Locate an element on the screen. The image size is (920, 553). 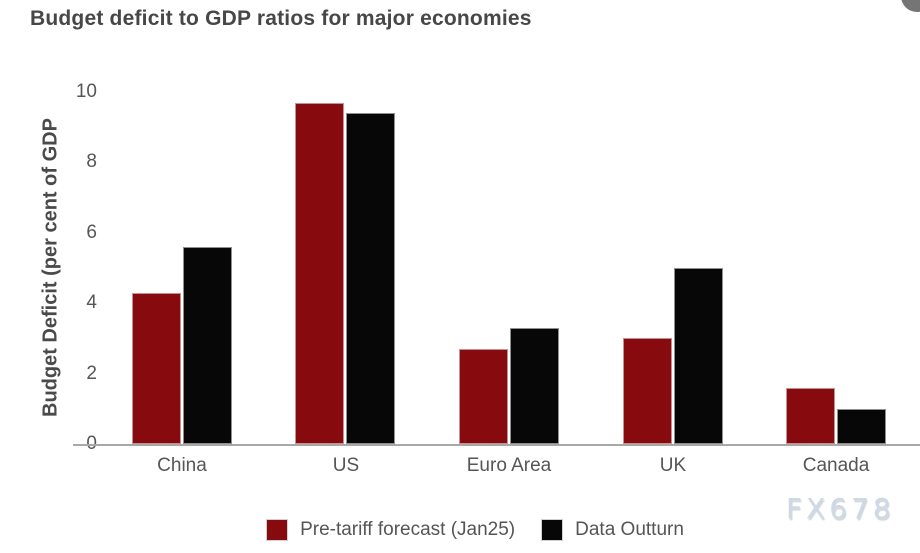
bar-uk-data-outturn is located at coordinates (698, 356).